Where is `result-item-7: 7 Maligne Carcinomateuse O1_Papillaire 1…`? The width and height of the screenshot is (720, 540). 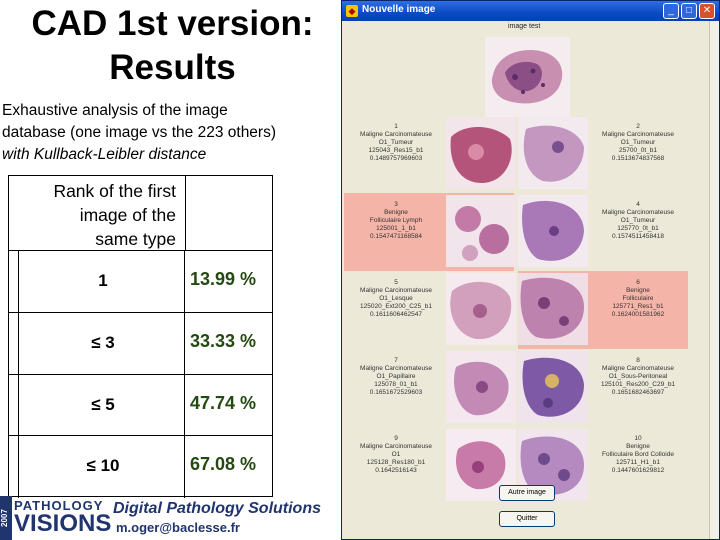 result-item-7: 7 Maligne Carcinomateuse O1_Papillaire 1… is located at coordinates (430, 388).